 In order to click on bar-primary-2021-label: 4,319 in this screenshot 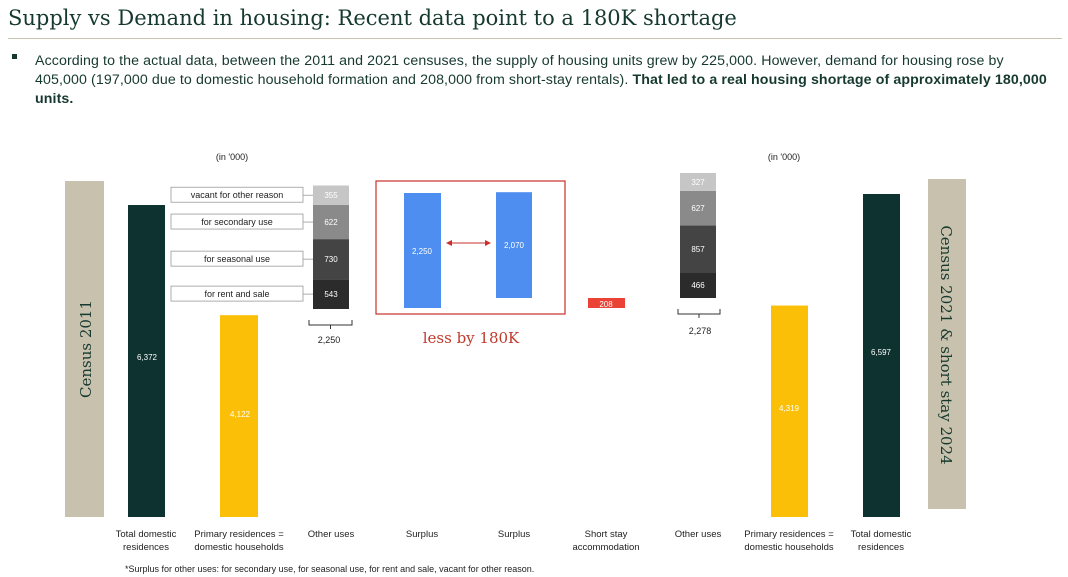, I will do `click(789, 408)`.